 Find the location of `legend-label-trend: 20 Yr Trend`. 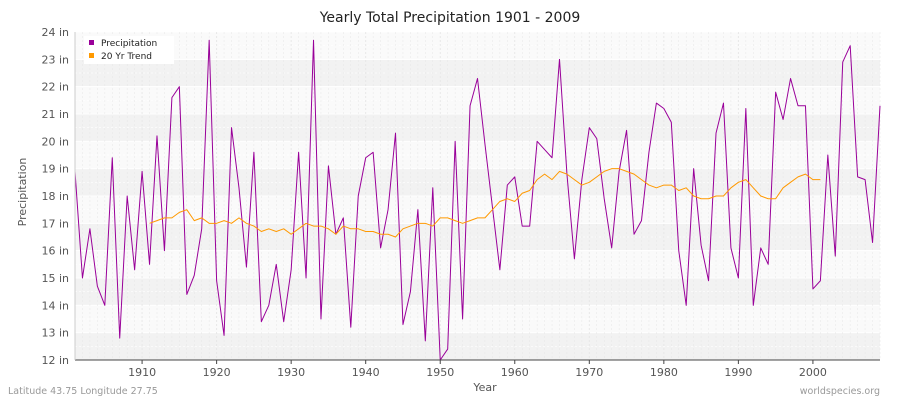

legend-label-trend: 20 Yr Trend is located at coordinates (126, 57).